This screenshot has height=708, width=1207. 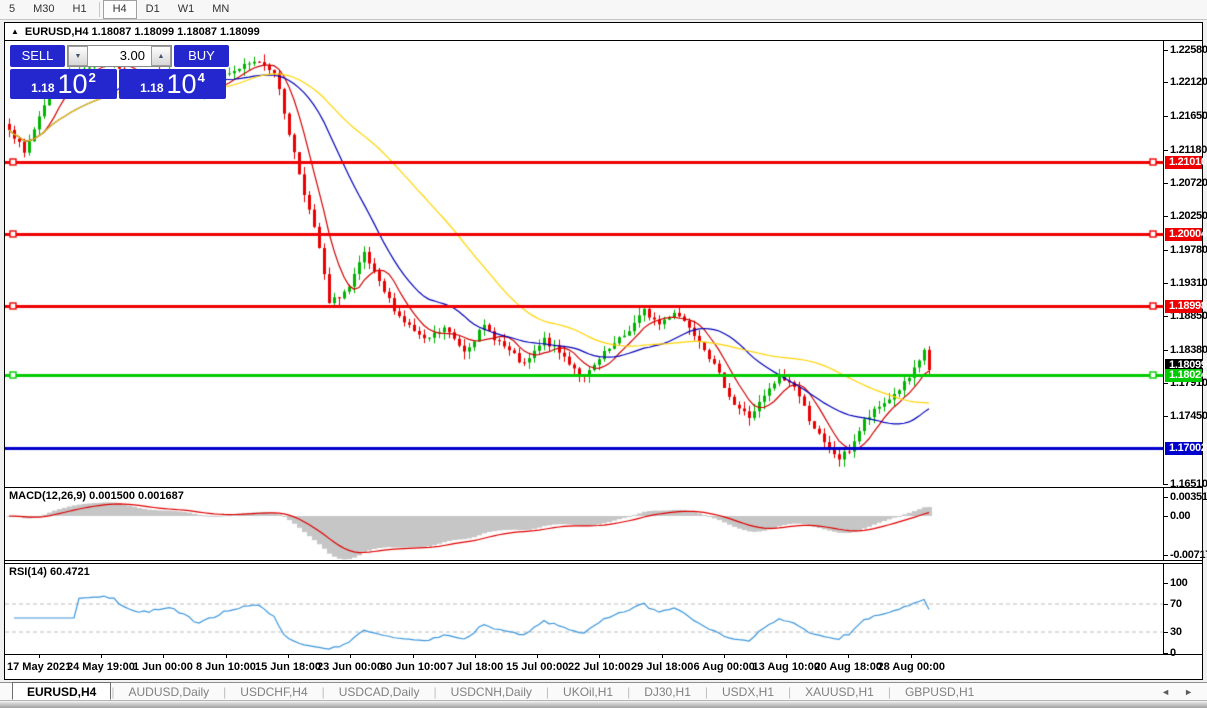 I want to click on time-tick-label: 13 Aug 10:00, so click(x=786, y=667).